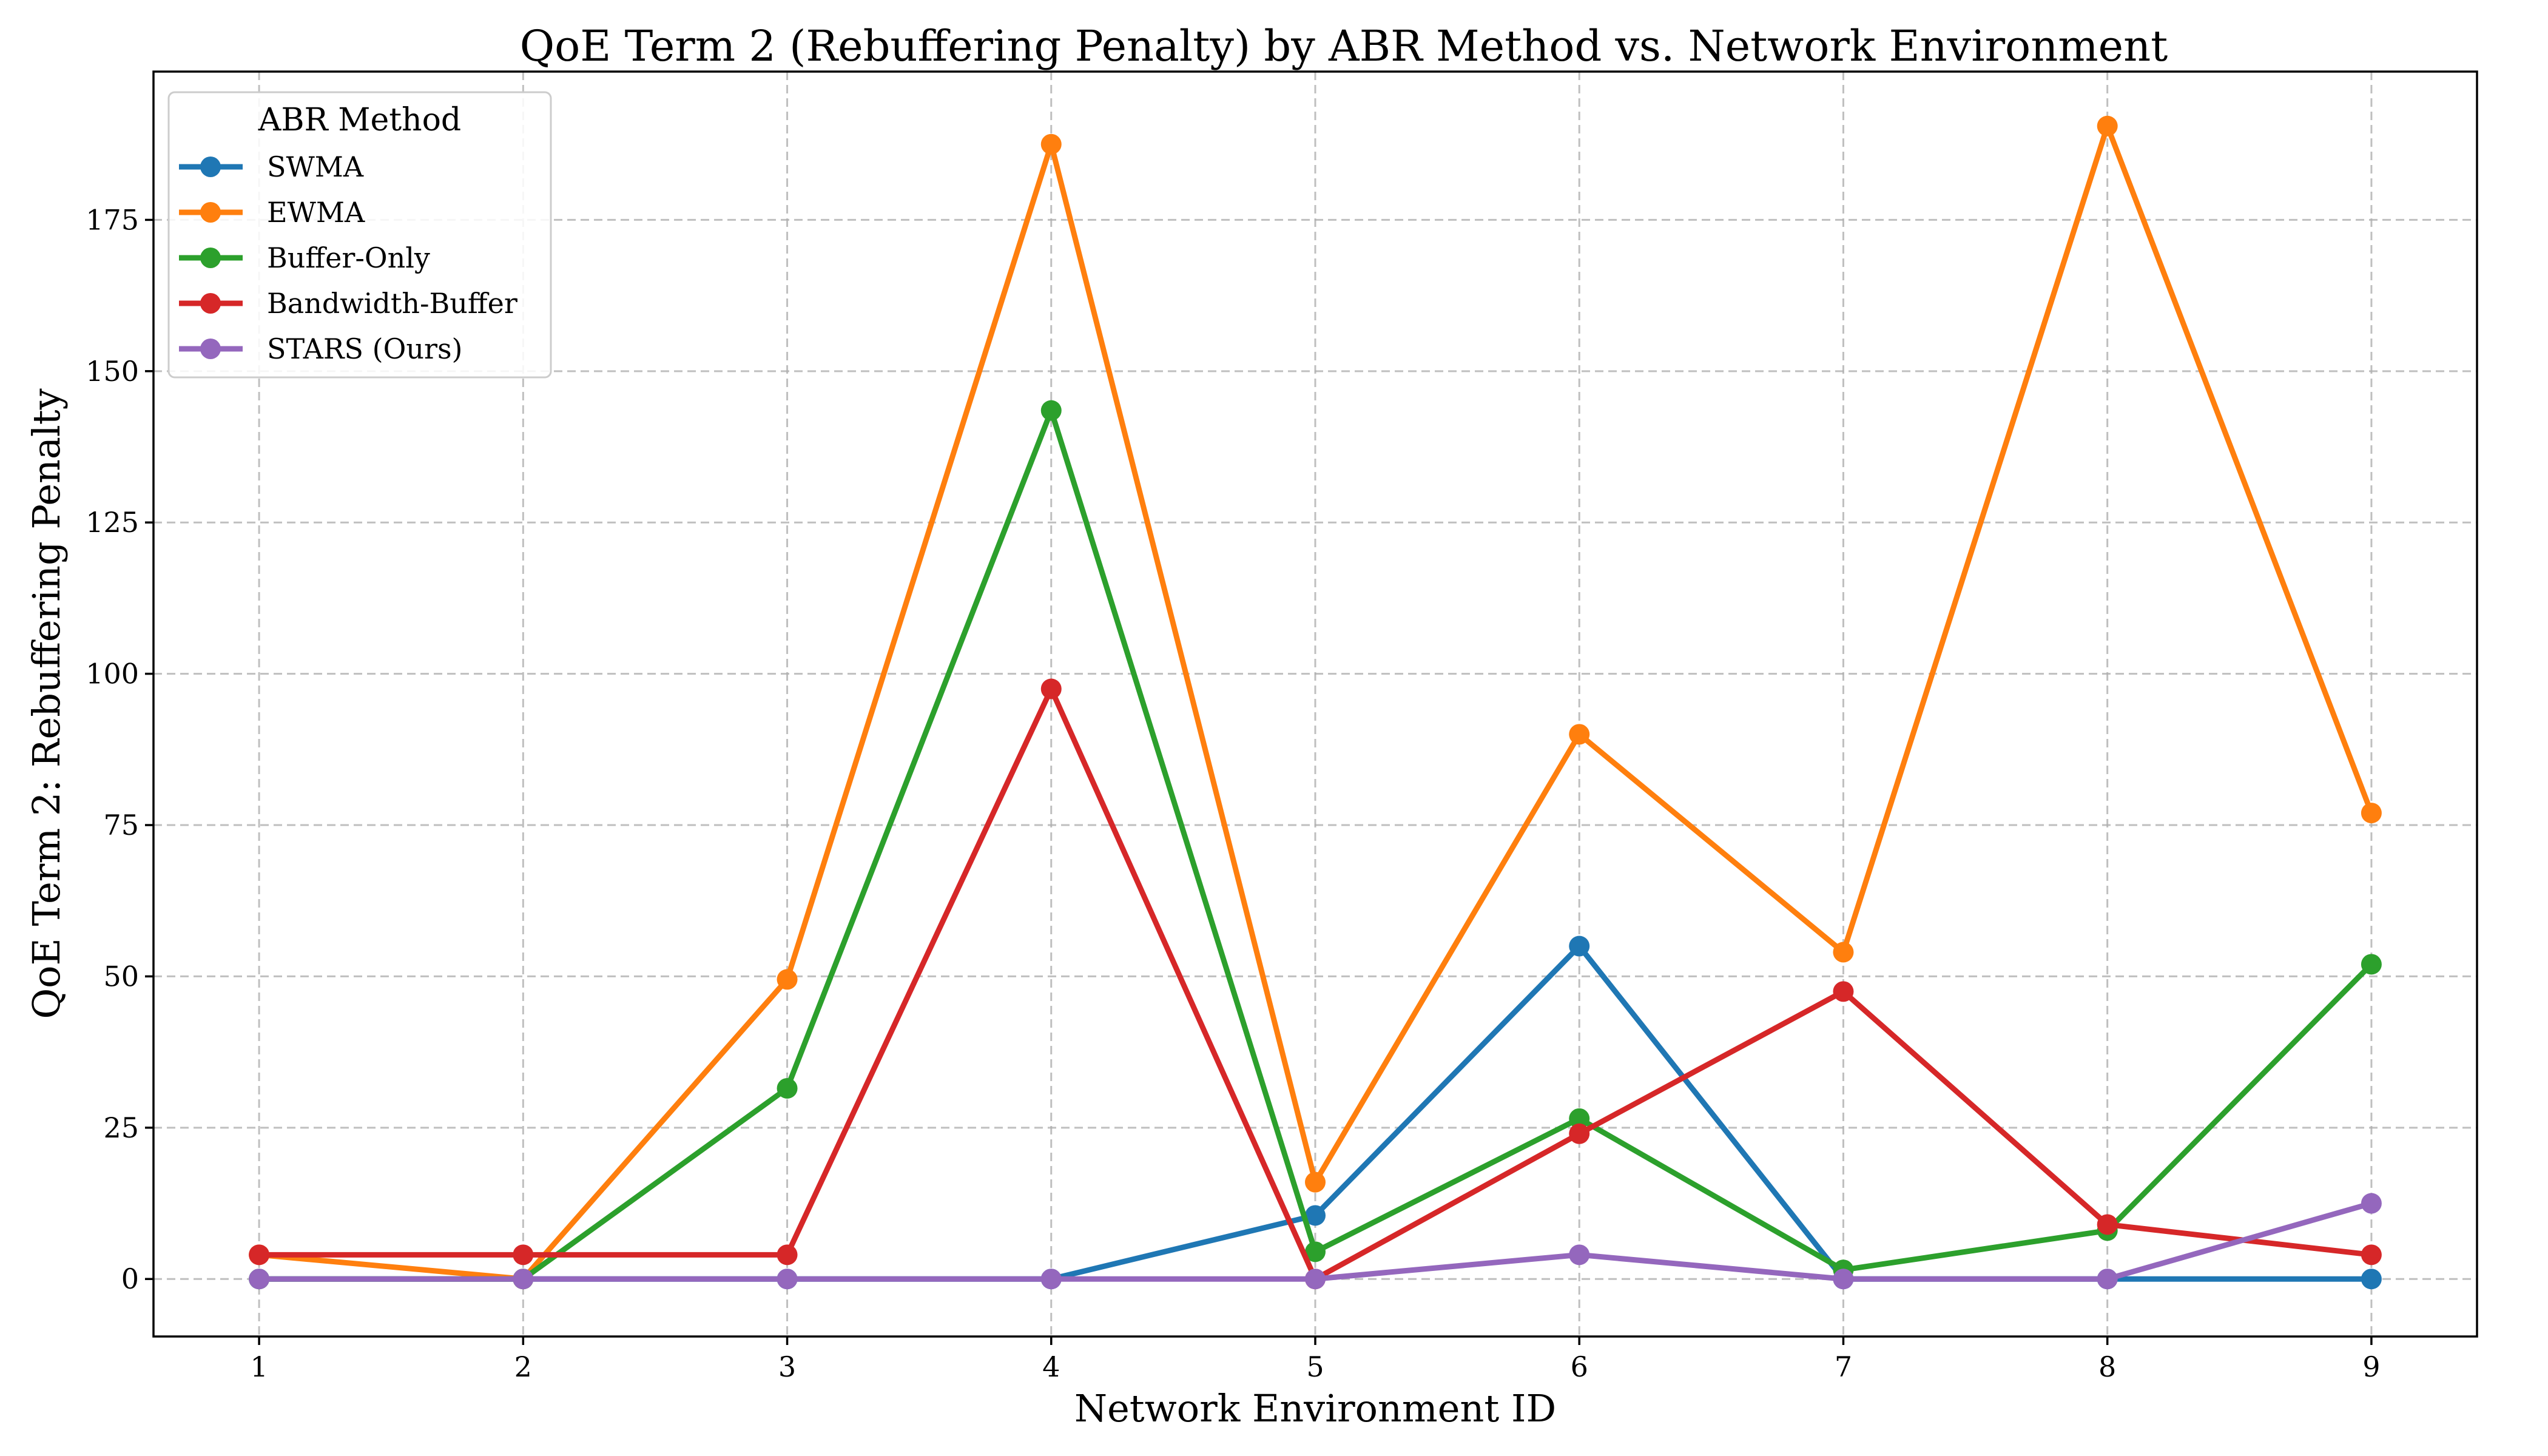 The image size is (2548, 1456). I want to click on x-tick-label: 3, so click(787, 1366).